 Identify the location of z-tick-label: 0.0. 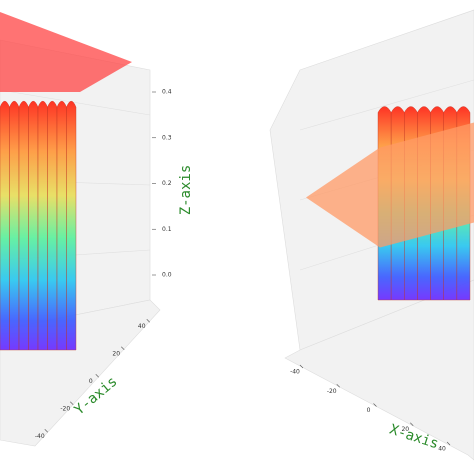
(167, 275).